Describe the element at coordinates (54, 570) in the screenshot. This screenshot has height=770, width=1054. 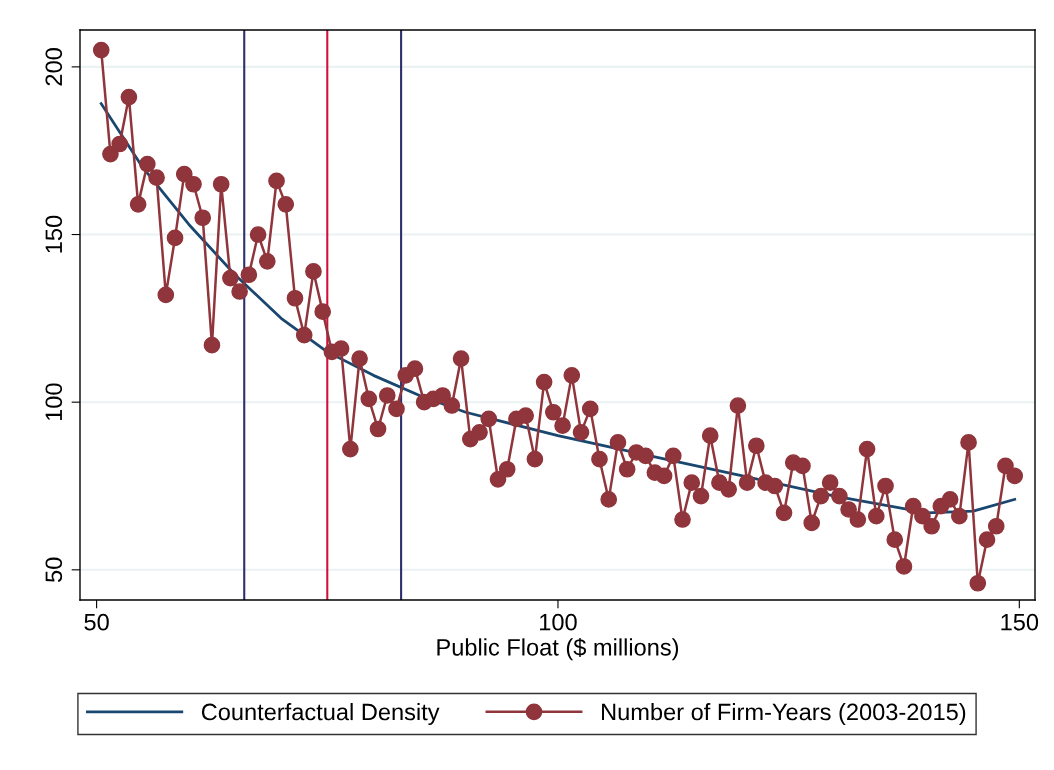
I see `y-tick-label: 50` at that location.